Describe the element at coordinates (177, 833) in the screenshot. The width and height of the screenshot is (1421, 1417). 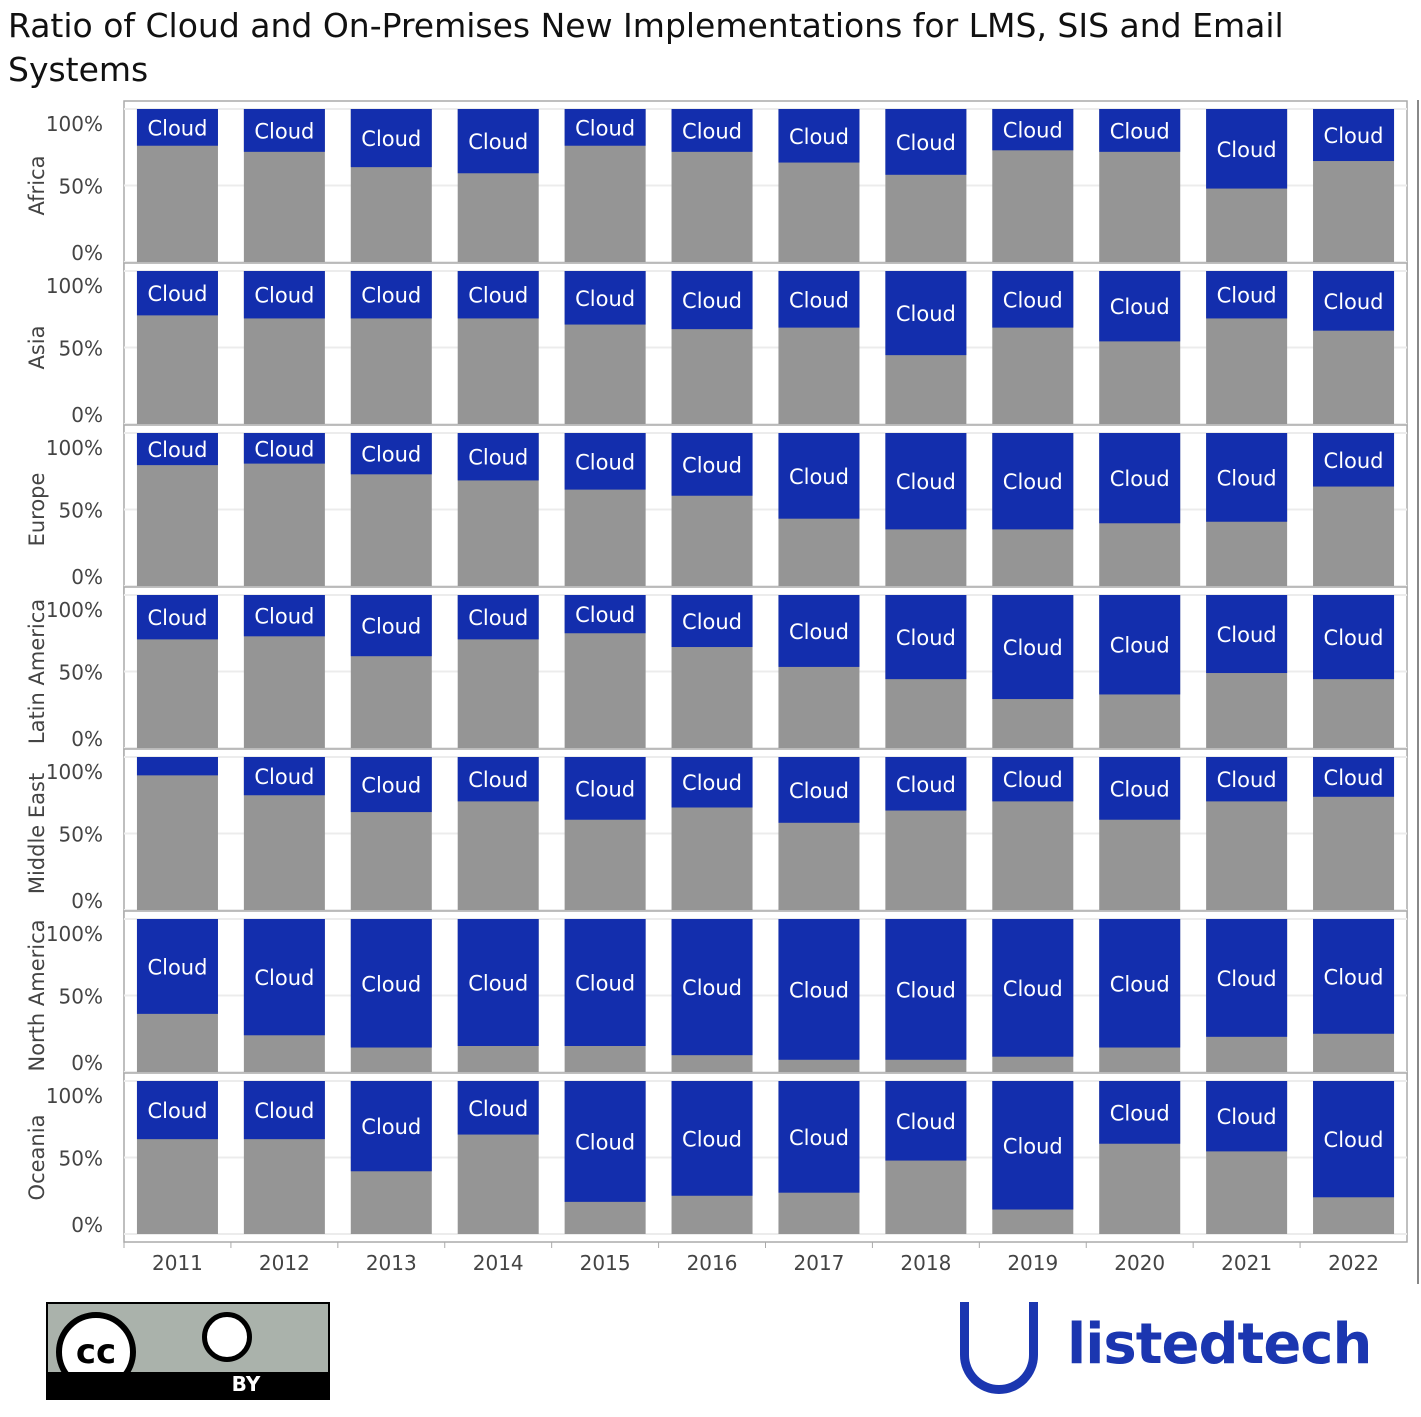
I see `on-premises-bar` at that location.